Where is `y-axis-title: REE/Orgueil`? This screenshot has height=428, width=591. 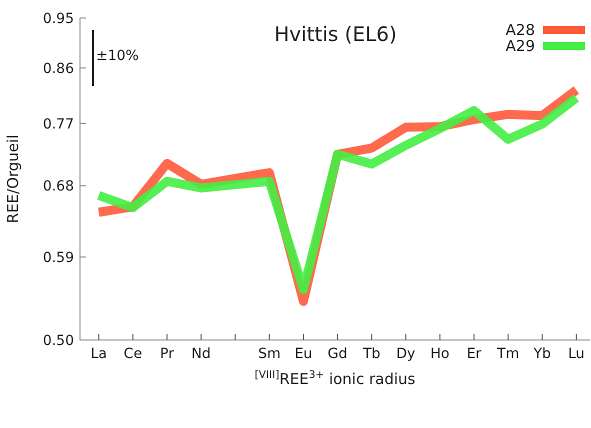 y-axis-title: REE/Orgueil is located at coordinates (13, 179).